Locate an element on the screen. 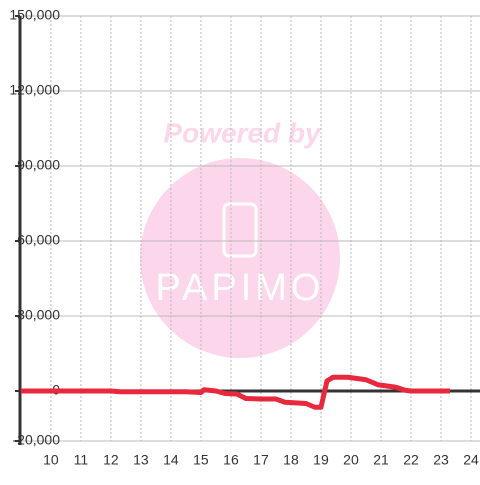 The image size is (480, 485). y-tick-label: -20,000 is located at coordinates (37, 440).